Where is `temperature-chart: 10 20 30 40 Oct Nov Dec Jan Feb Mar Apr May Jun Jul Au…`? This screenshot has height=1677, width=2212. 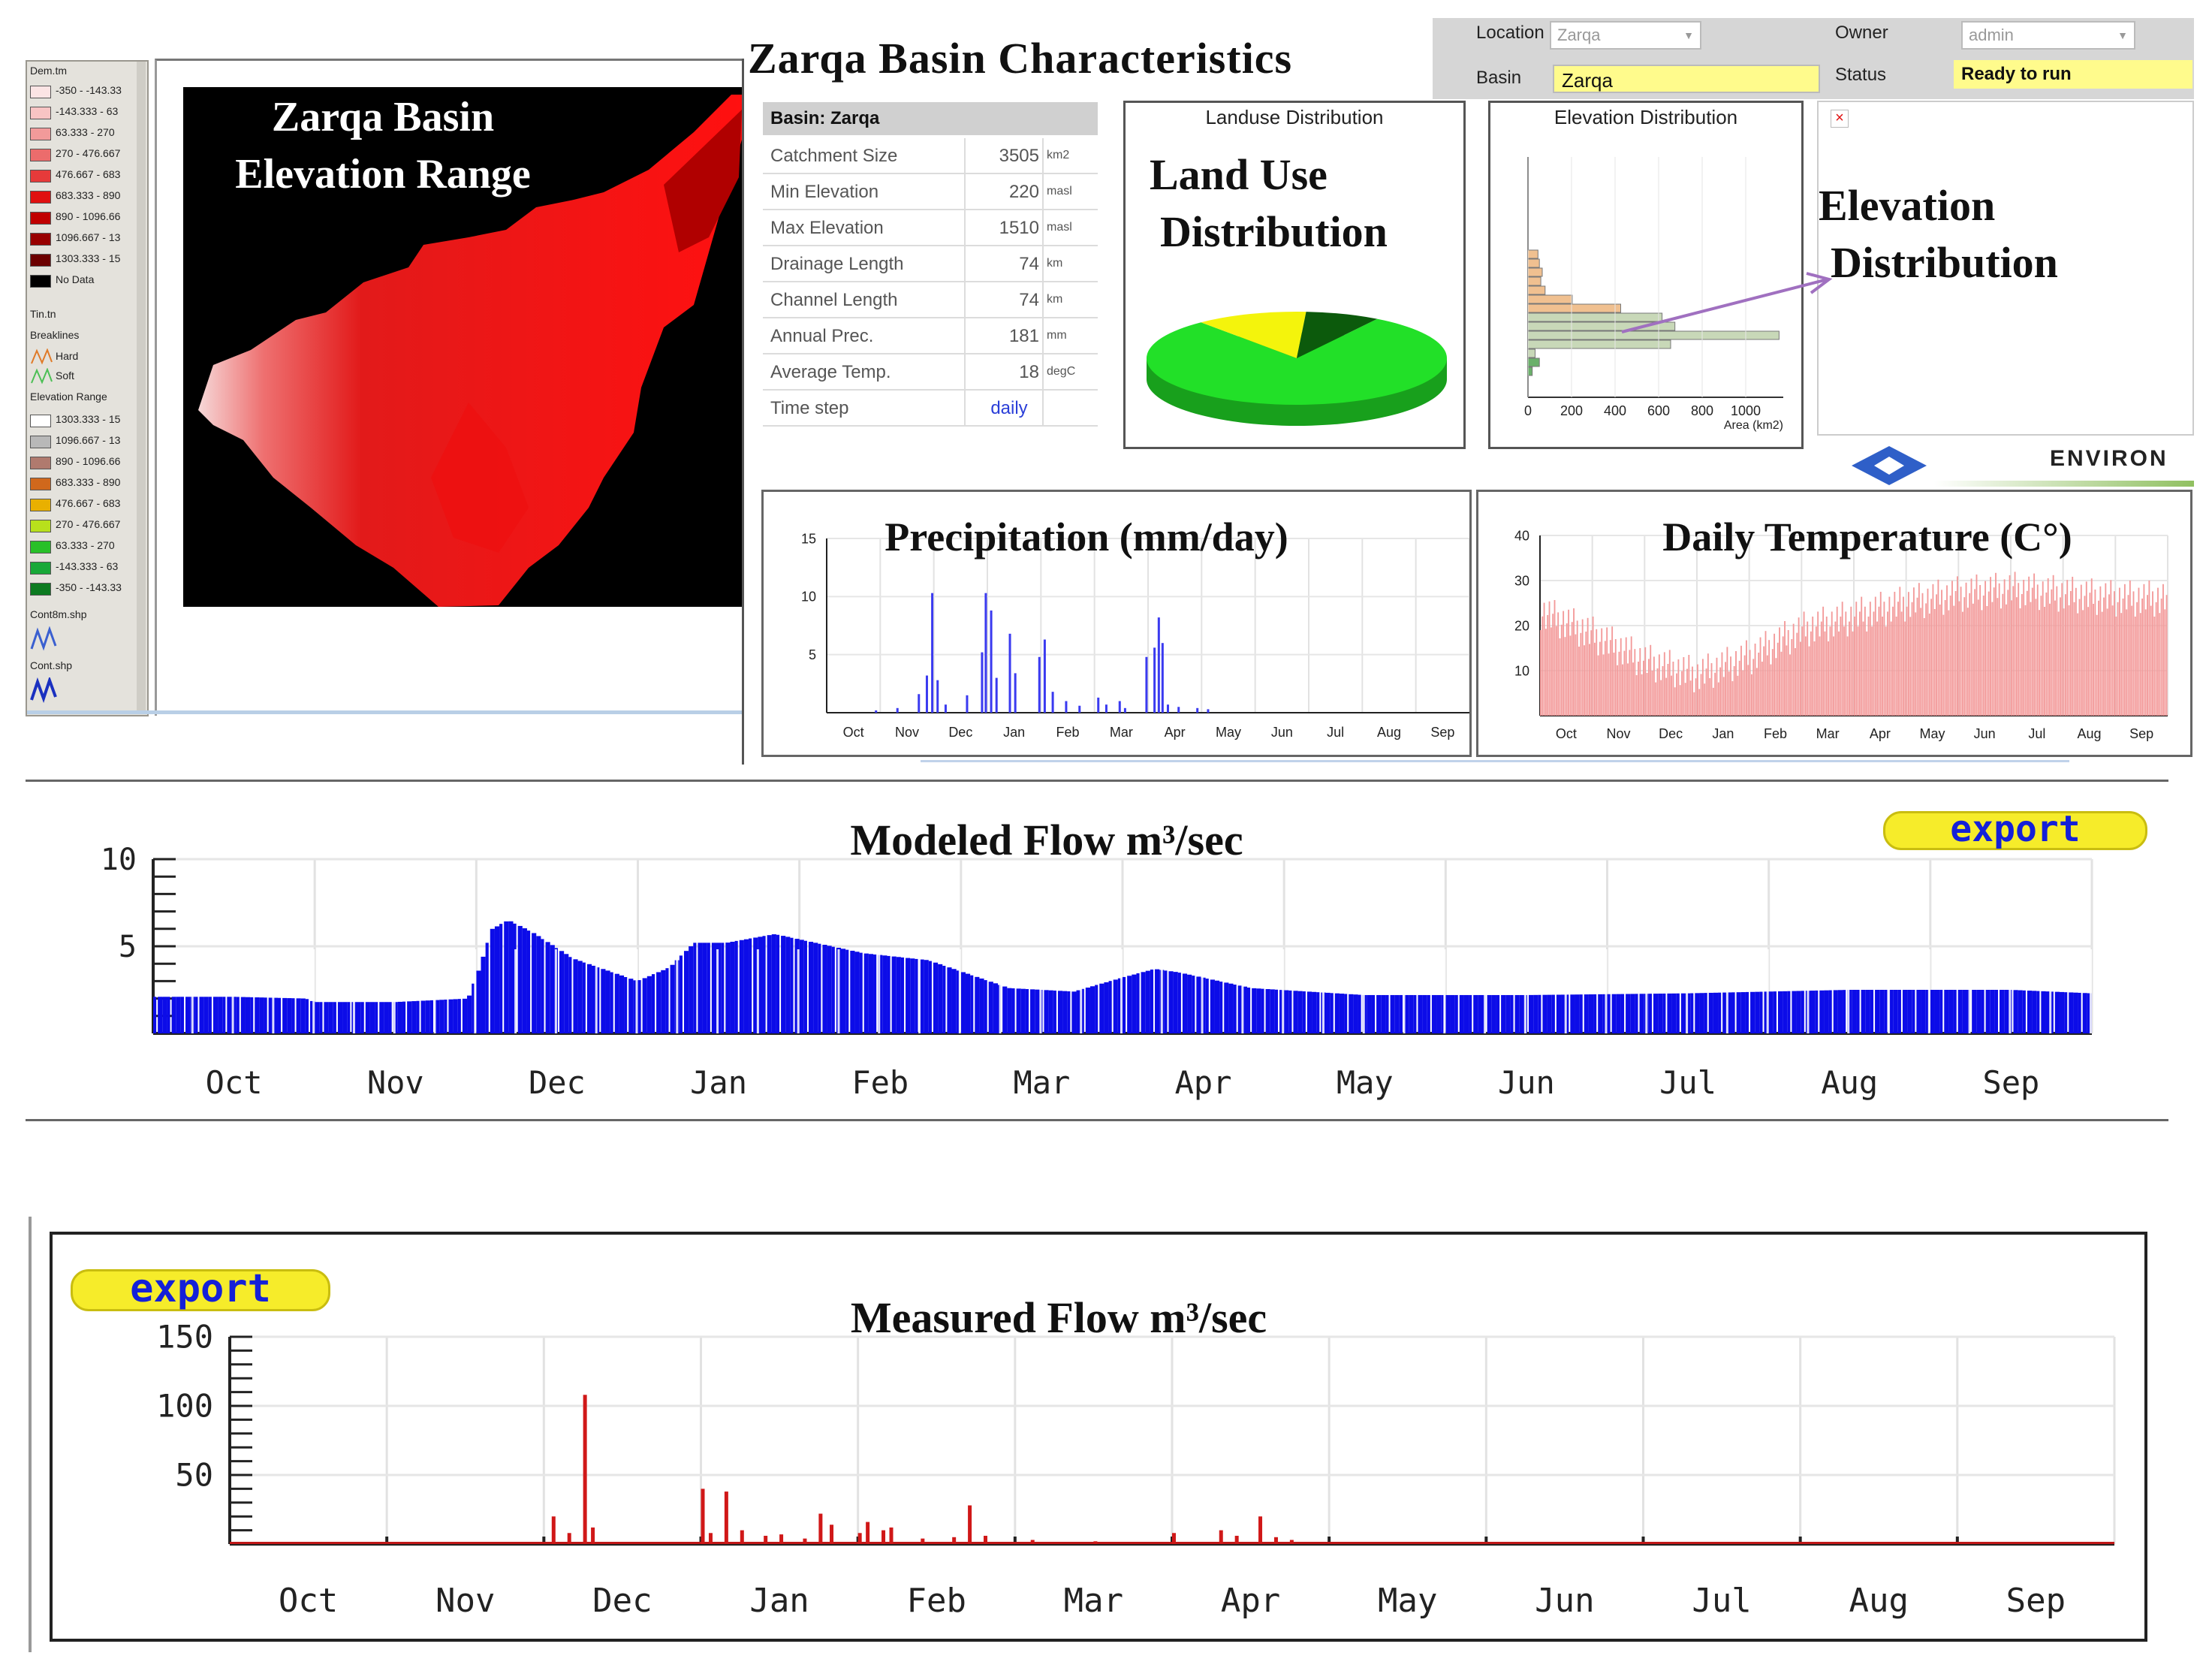 temperature-chart: 10 20 30 40 Oct Nov Dec Jan Feb Mar Apr May Jun Jul Au… is located at coordinates (1834, 623).